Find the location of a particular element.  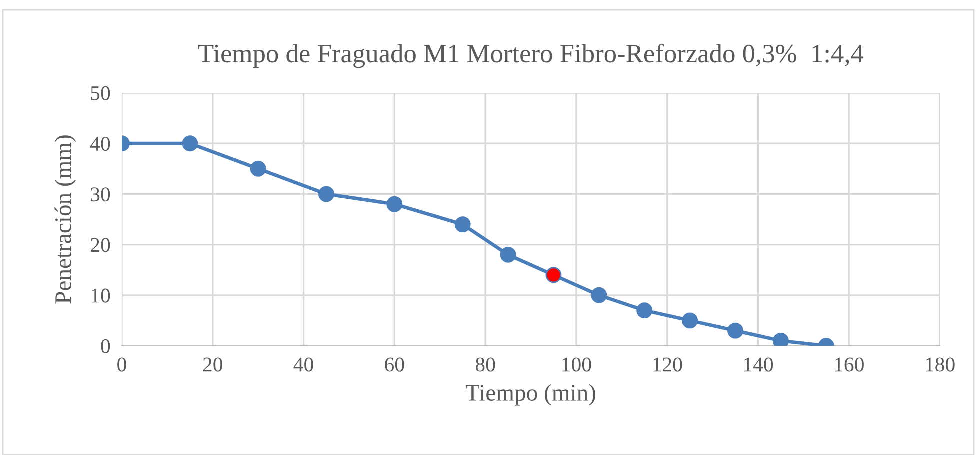

x-tick-label: 40 is located at coordinates (304, 365).